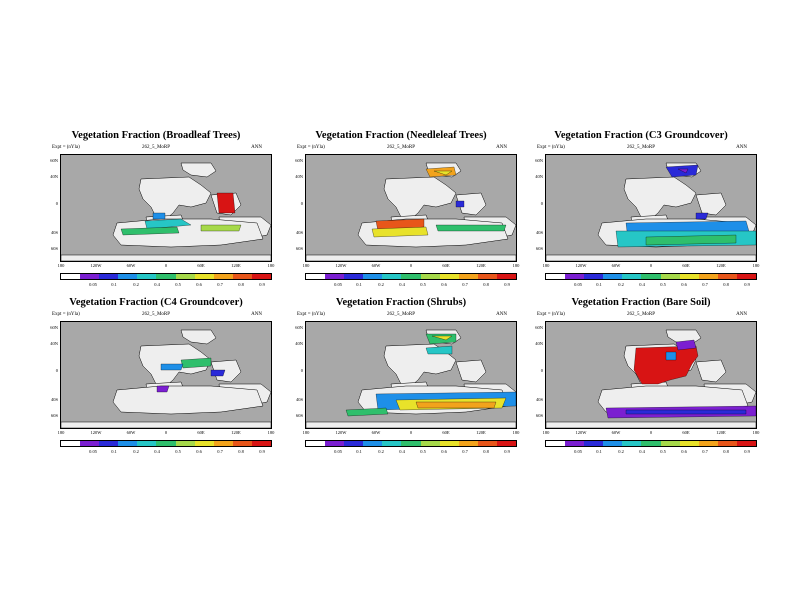 This screenshot has width=800, height=600. Describe the element at coordinates (501, 314) in the screenshot. I see `season-label: ANN` at that location.